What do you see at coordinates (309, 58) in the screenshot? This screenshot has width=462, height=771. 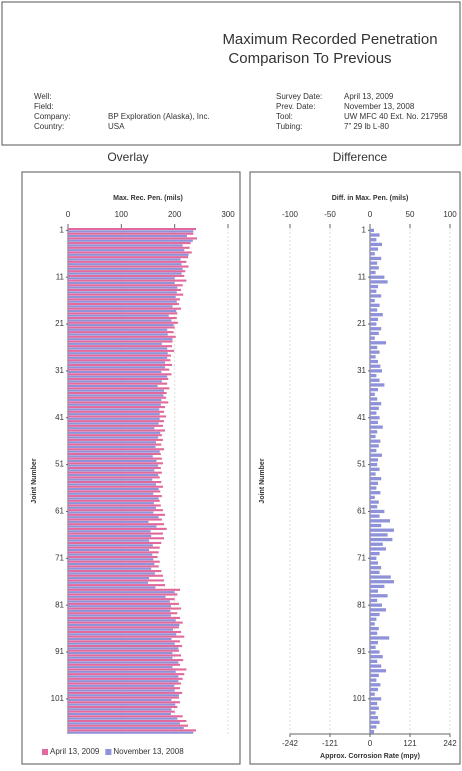 I see `header-subtitle: Comparison To Previous` at bounding box center [309, 58].